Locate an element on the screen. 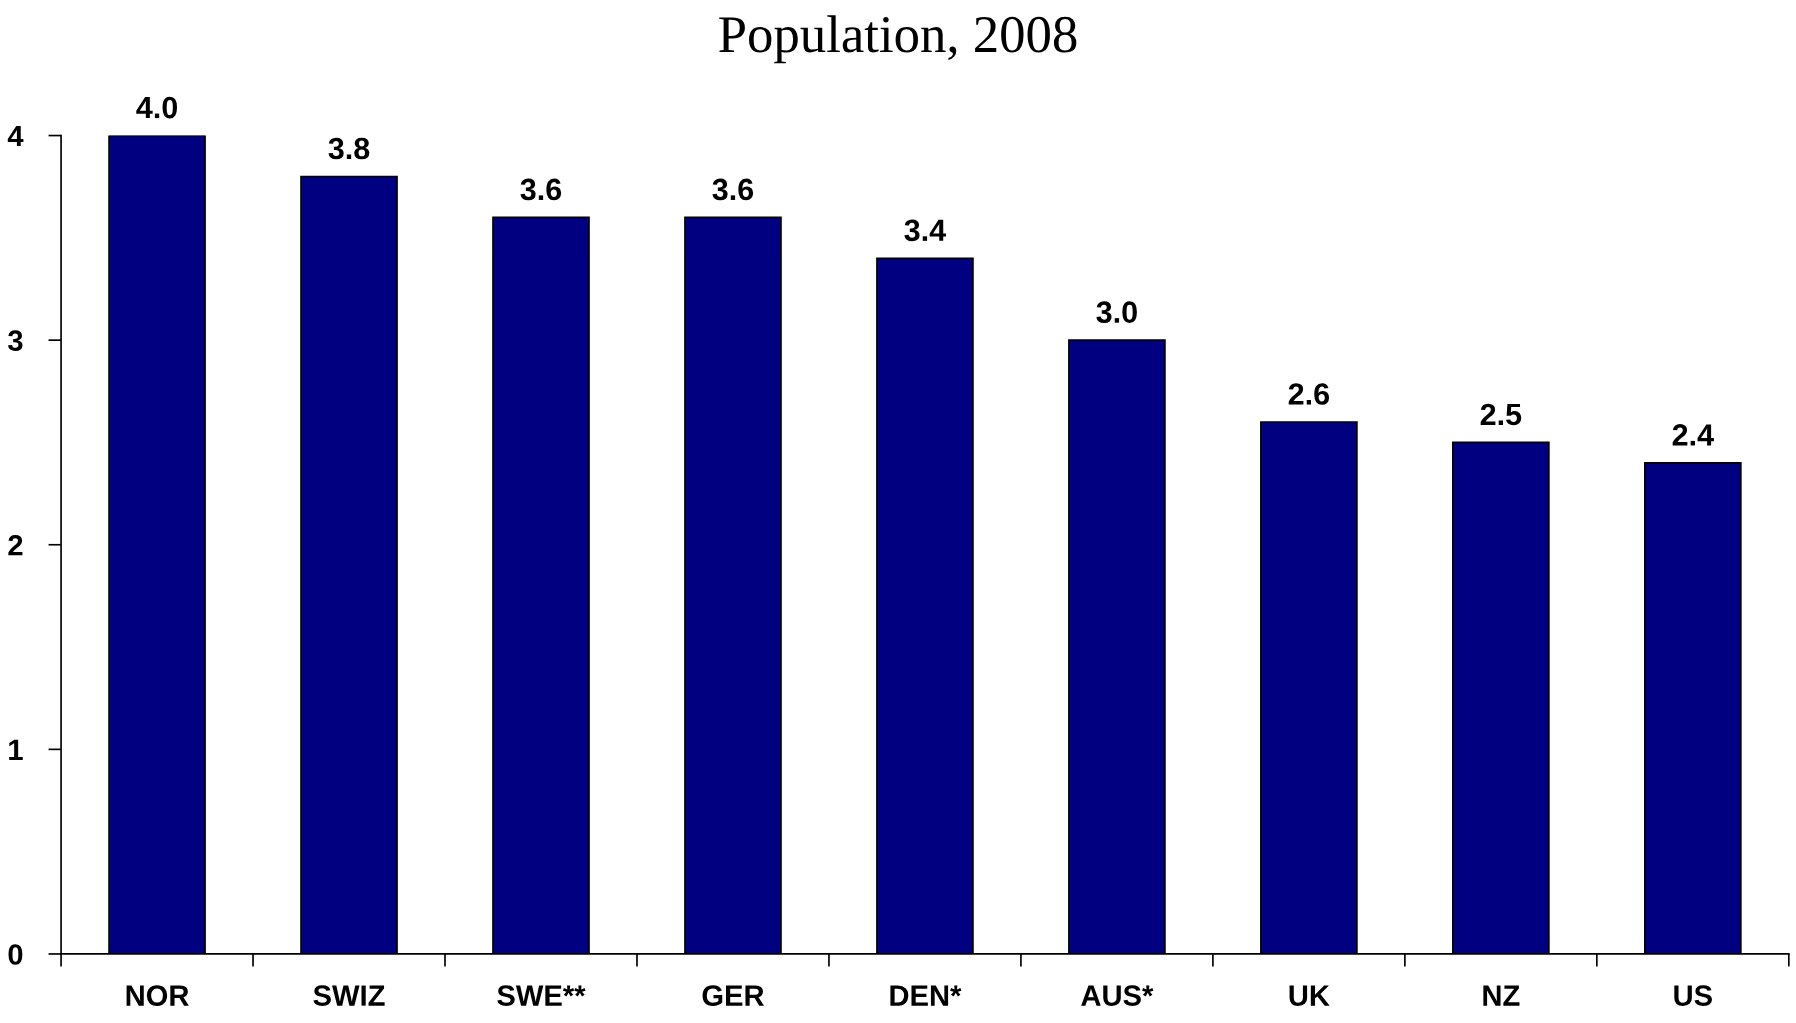 This screenshot has width=1796, height=1023. y-tick-label: 3 is located at coordinates (15, 341).